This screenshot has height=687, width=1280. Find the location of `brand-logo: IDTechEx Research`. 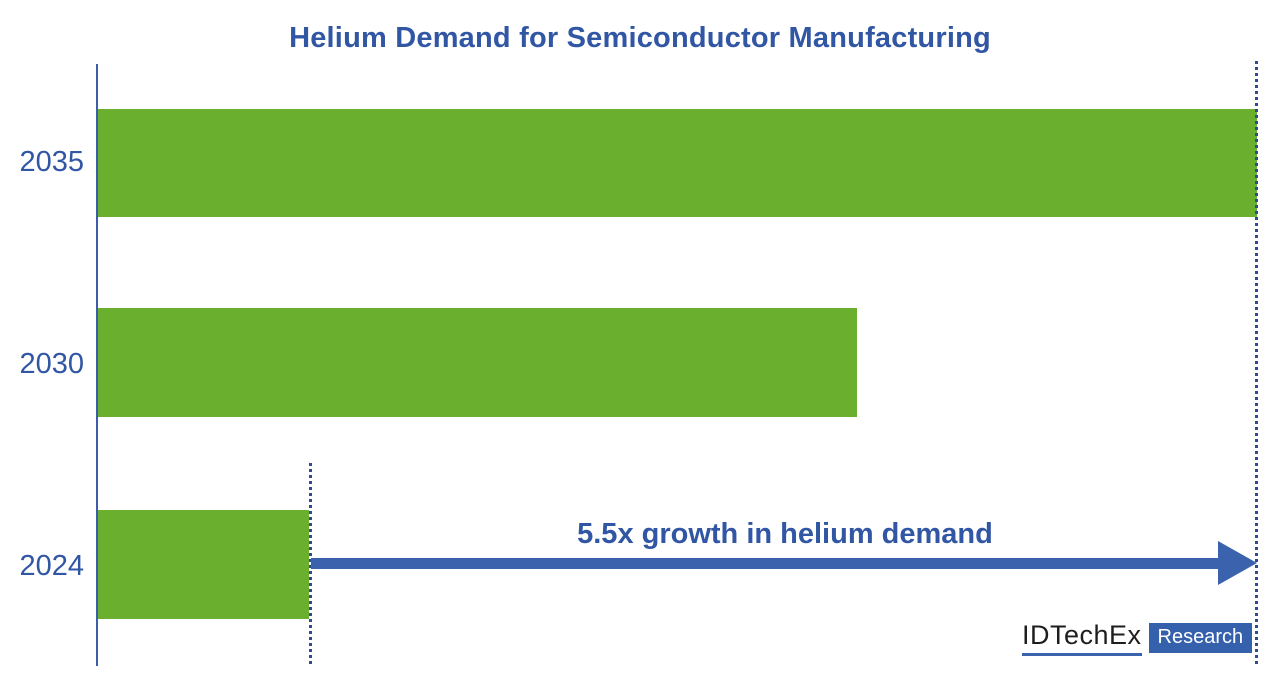

brand-logo: IDTechEx Research is located at coordinates (1137, 638).